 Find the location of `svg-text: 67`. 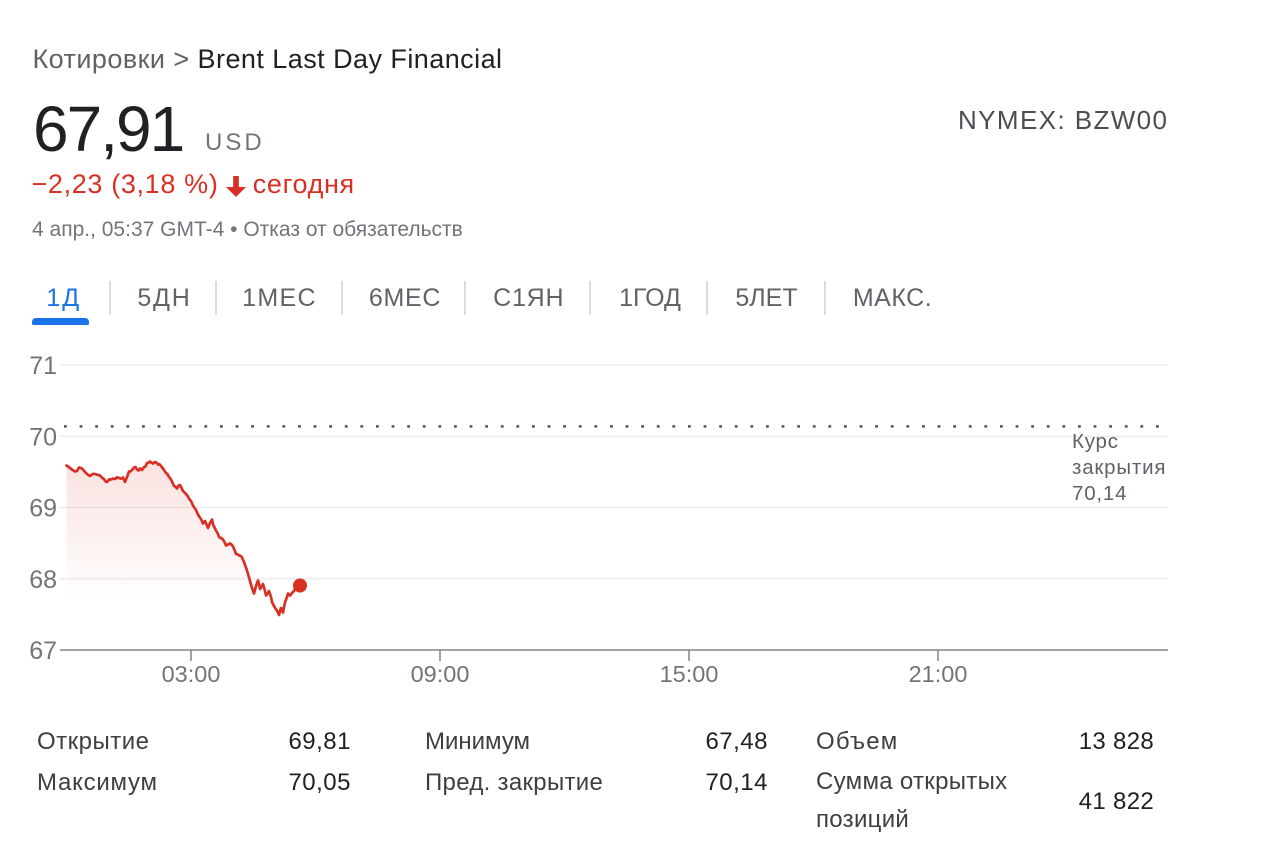

svg-text: 67 is located at coordinates (43, 651).